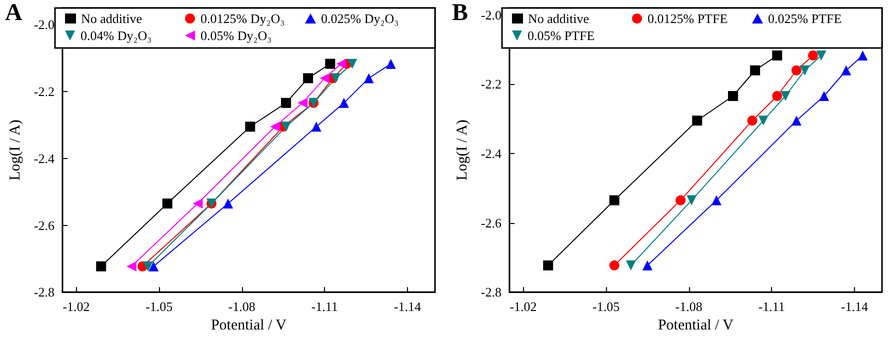  I want to click on chart-title: A, so click(14, 13).